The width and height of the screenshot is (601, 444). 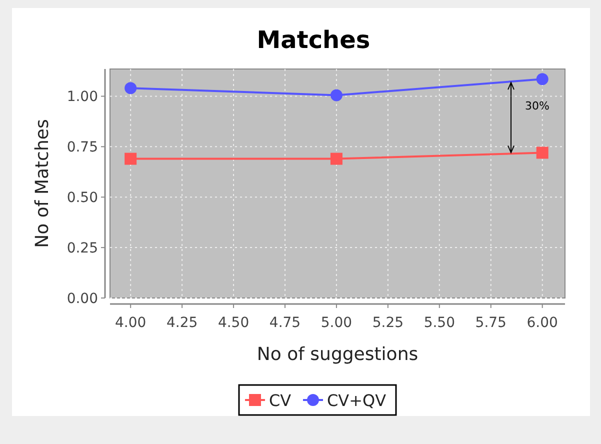 I want to click on x-tick-label: 5.00, so click(x=336, y=323).